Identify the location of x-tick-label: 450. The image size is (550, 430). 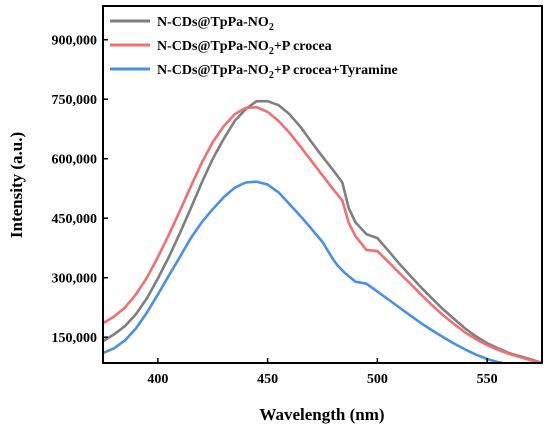
(267, 379).